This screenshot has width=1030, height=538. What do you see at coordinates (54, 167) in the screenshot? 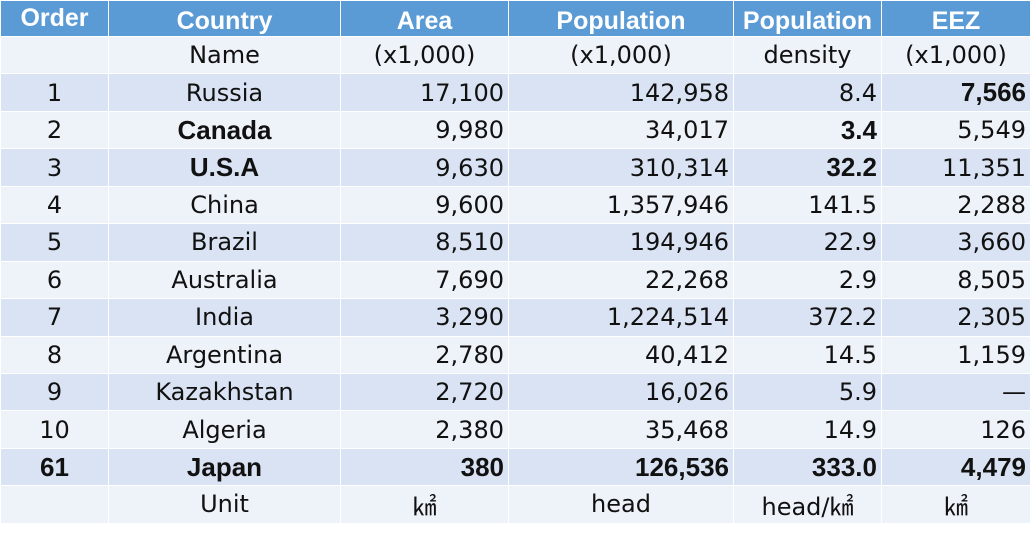
I see `order-cell: 3` at bounding box center [54, 167].